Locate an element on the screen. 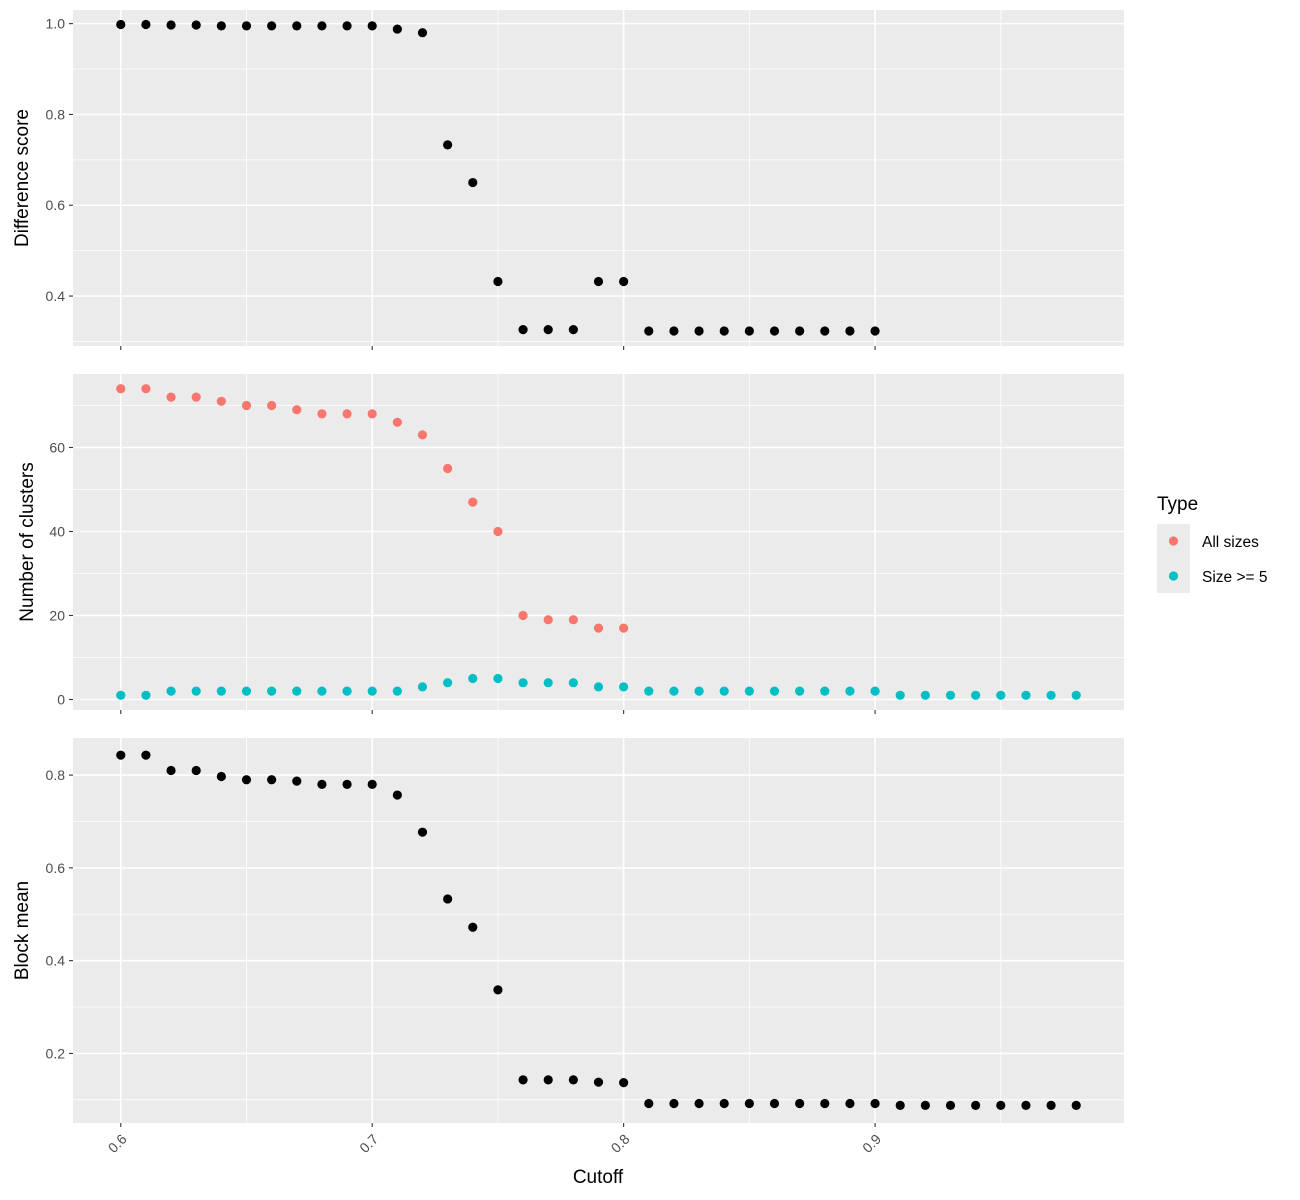 The height and width of the screenshot is (1200, 1300). y-tick-label: 20 is located at coordinates (57, 616).